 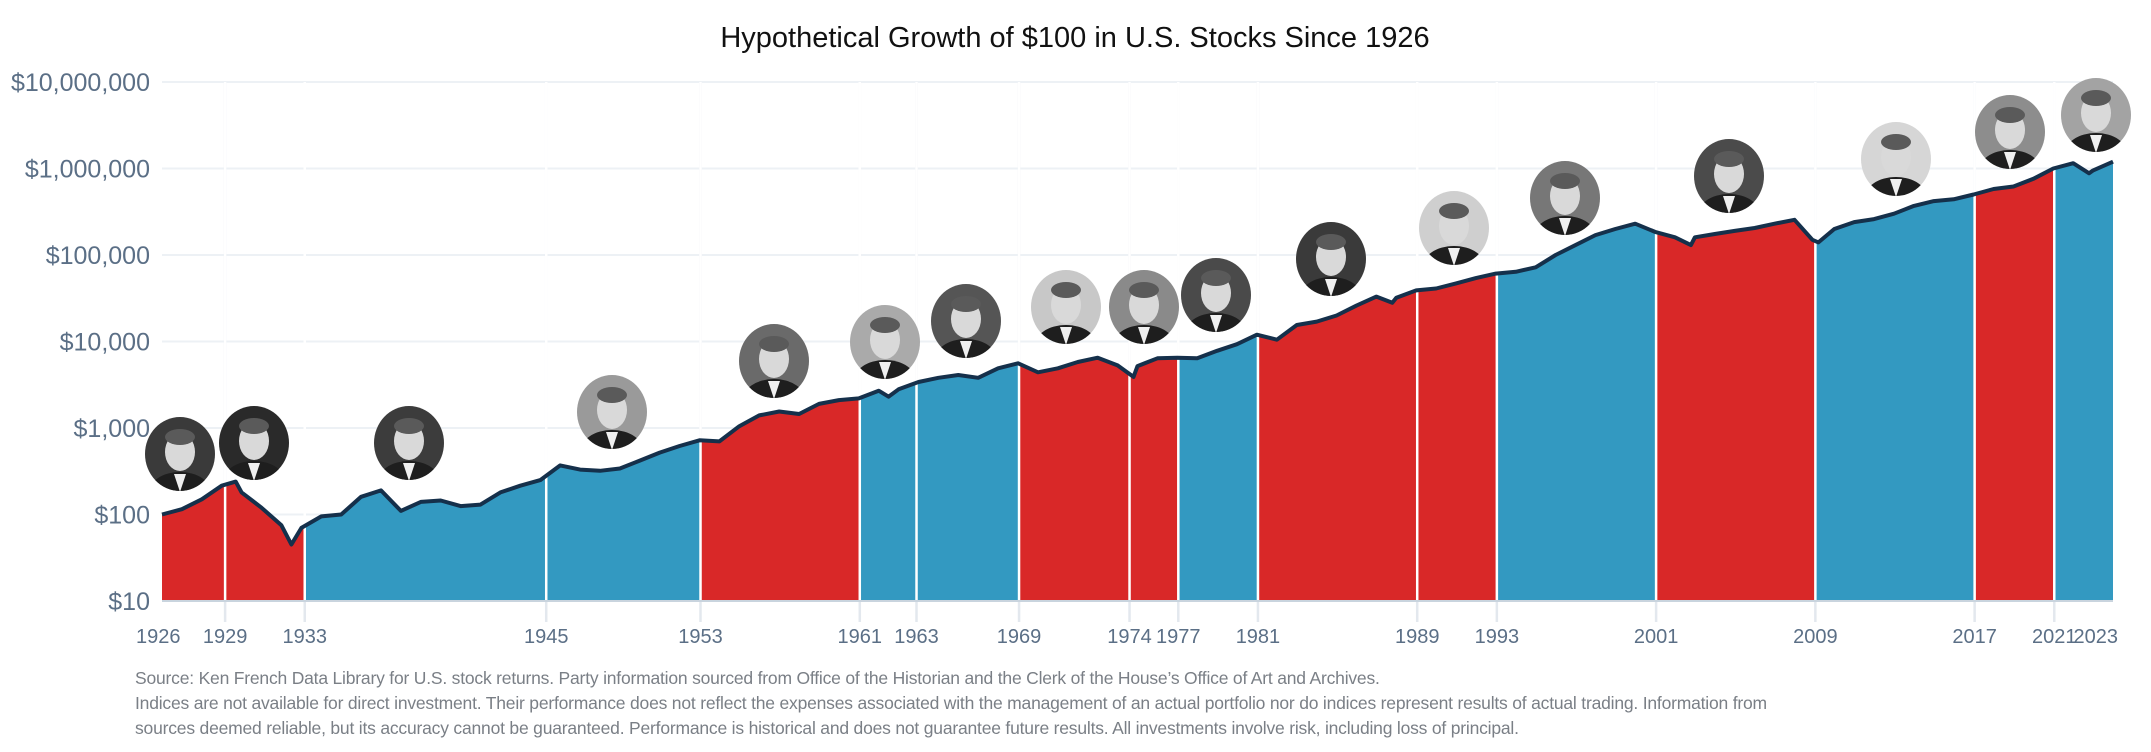 I want to click on ford-portrait-icon, so click(x=1144, y=307).